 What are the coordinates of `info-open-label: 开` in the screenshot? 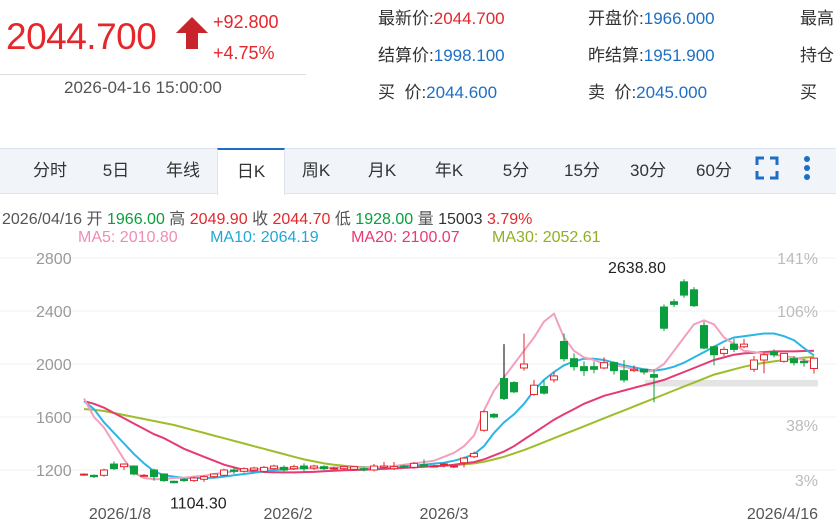 It's located at (94, 219).